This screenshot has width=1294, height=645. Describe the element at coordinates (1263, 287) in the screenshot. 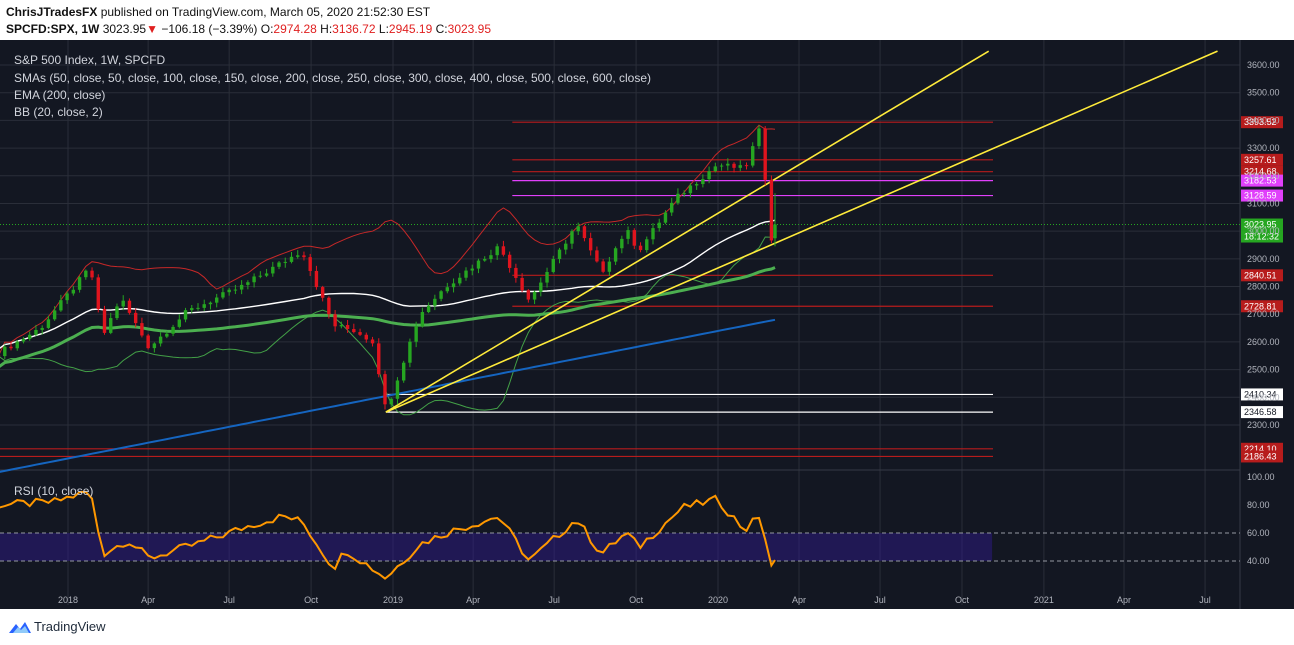

I see `price-tick-label: 2800.00` at that location.